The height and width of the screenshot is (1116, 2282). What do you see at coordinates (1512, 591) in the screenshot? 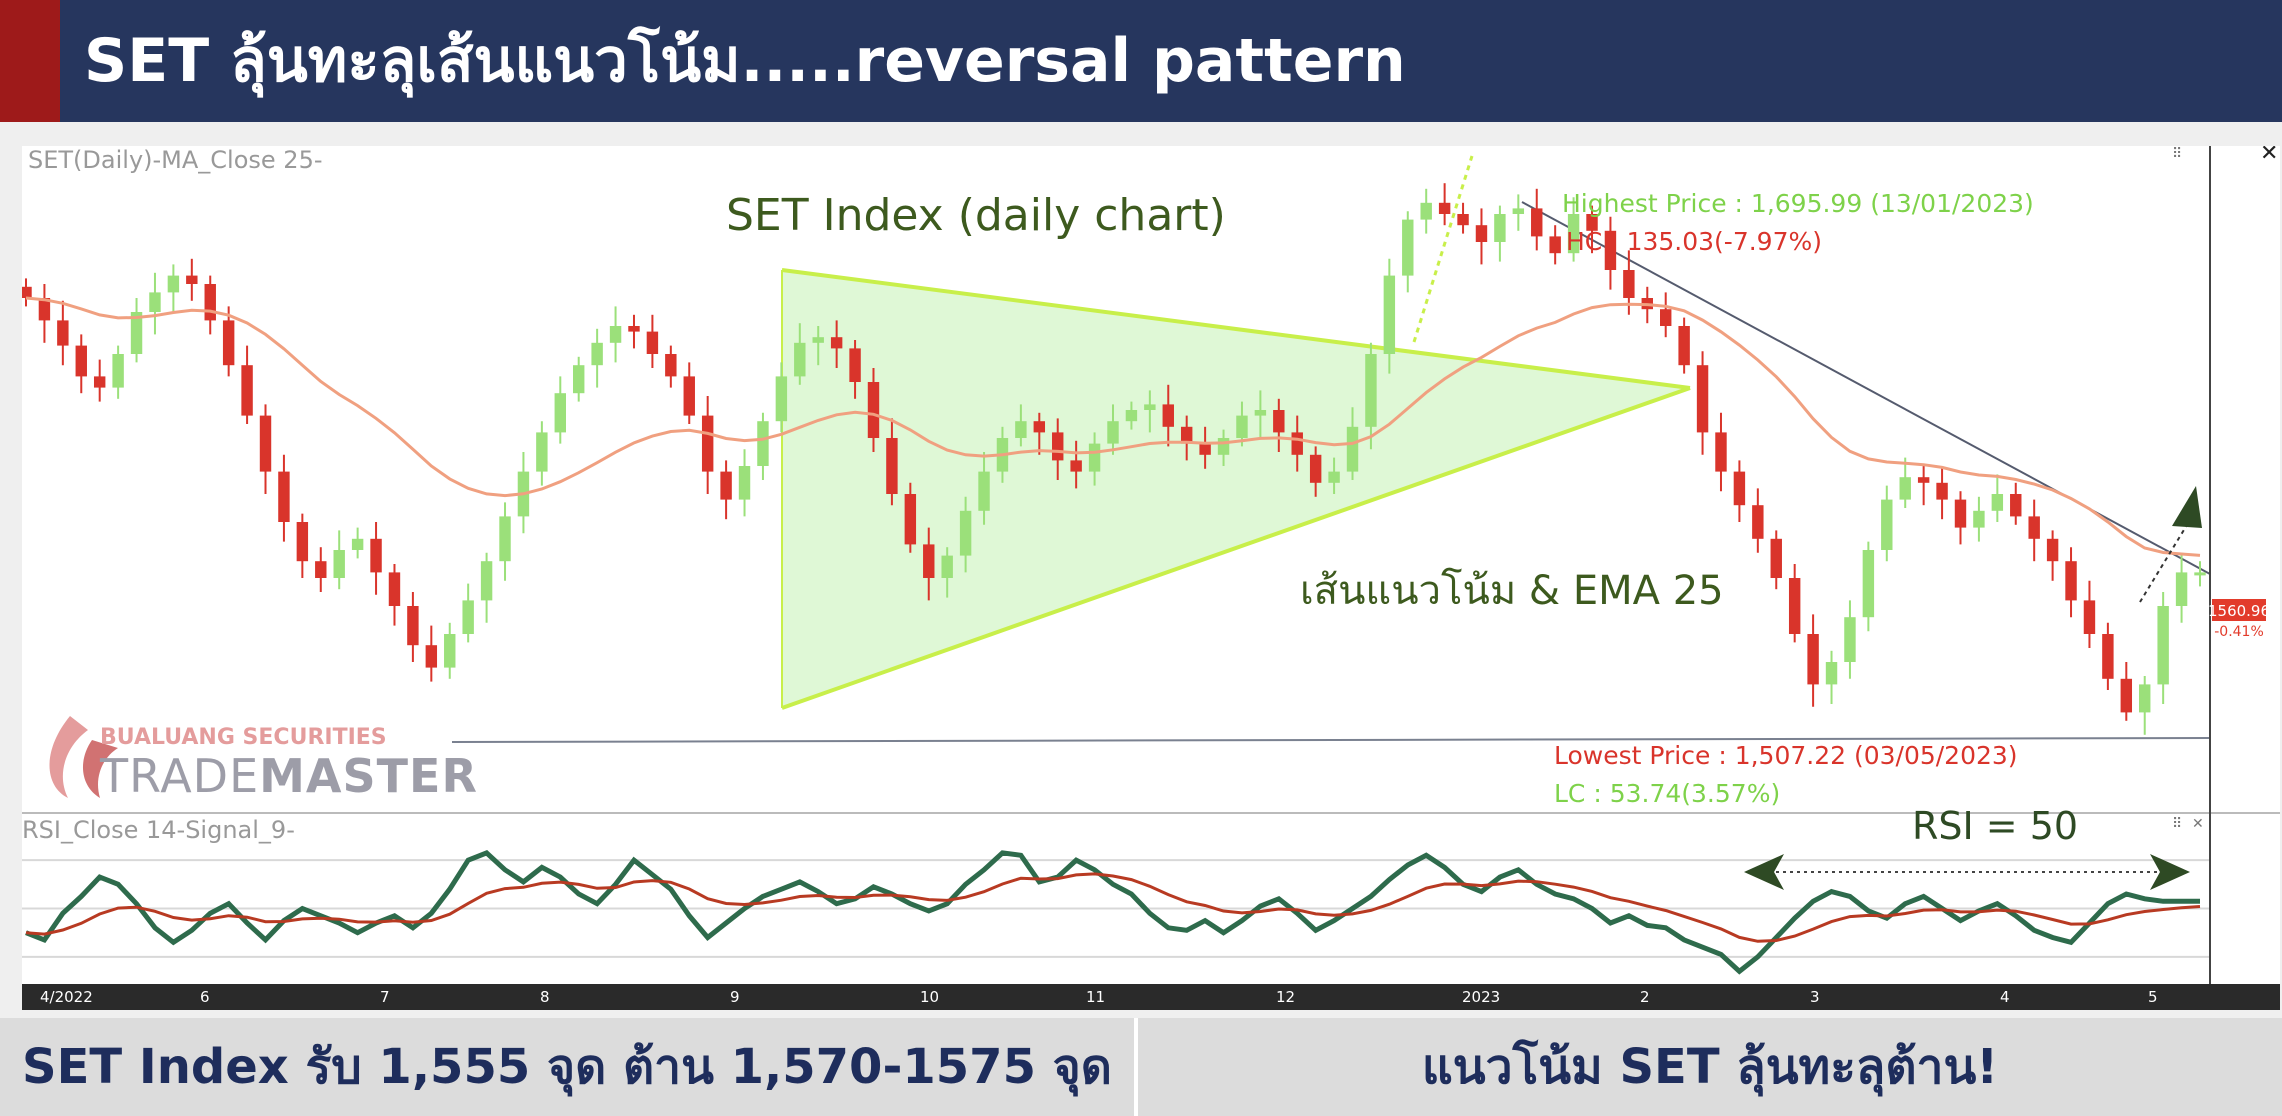
I see `trend-annotation: เส้นแนวโน้ม & EMA 25` at bounding box center [1512, 591].